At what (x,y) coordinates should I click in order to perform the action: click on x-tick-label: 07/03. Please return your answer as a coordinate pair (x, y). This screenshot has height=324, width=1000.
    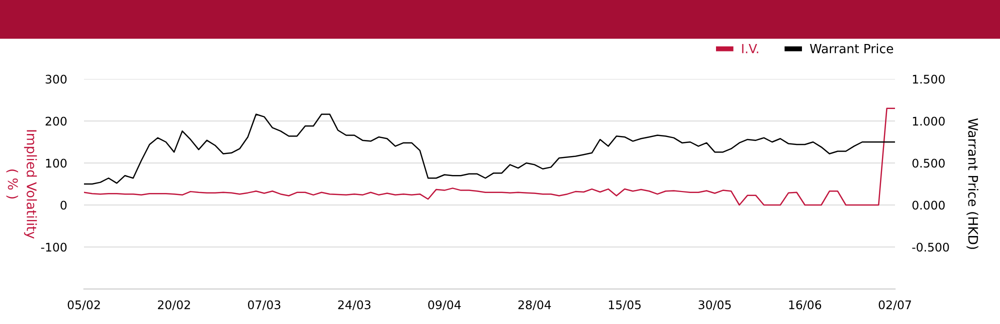
    Looking at the image, I should click on (264, 305).